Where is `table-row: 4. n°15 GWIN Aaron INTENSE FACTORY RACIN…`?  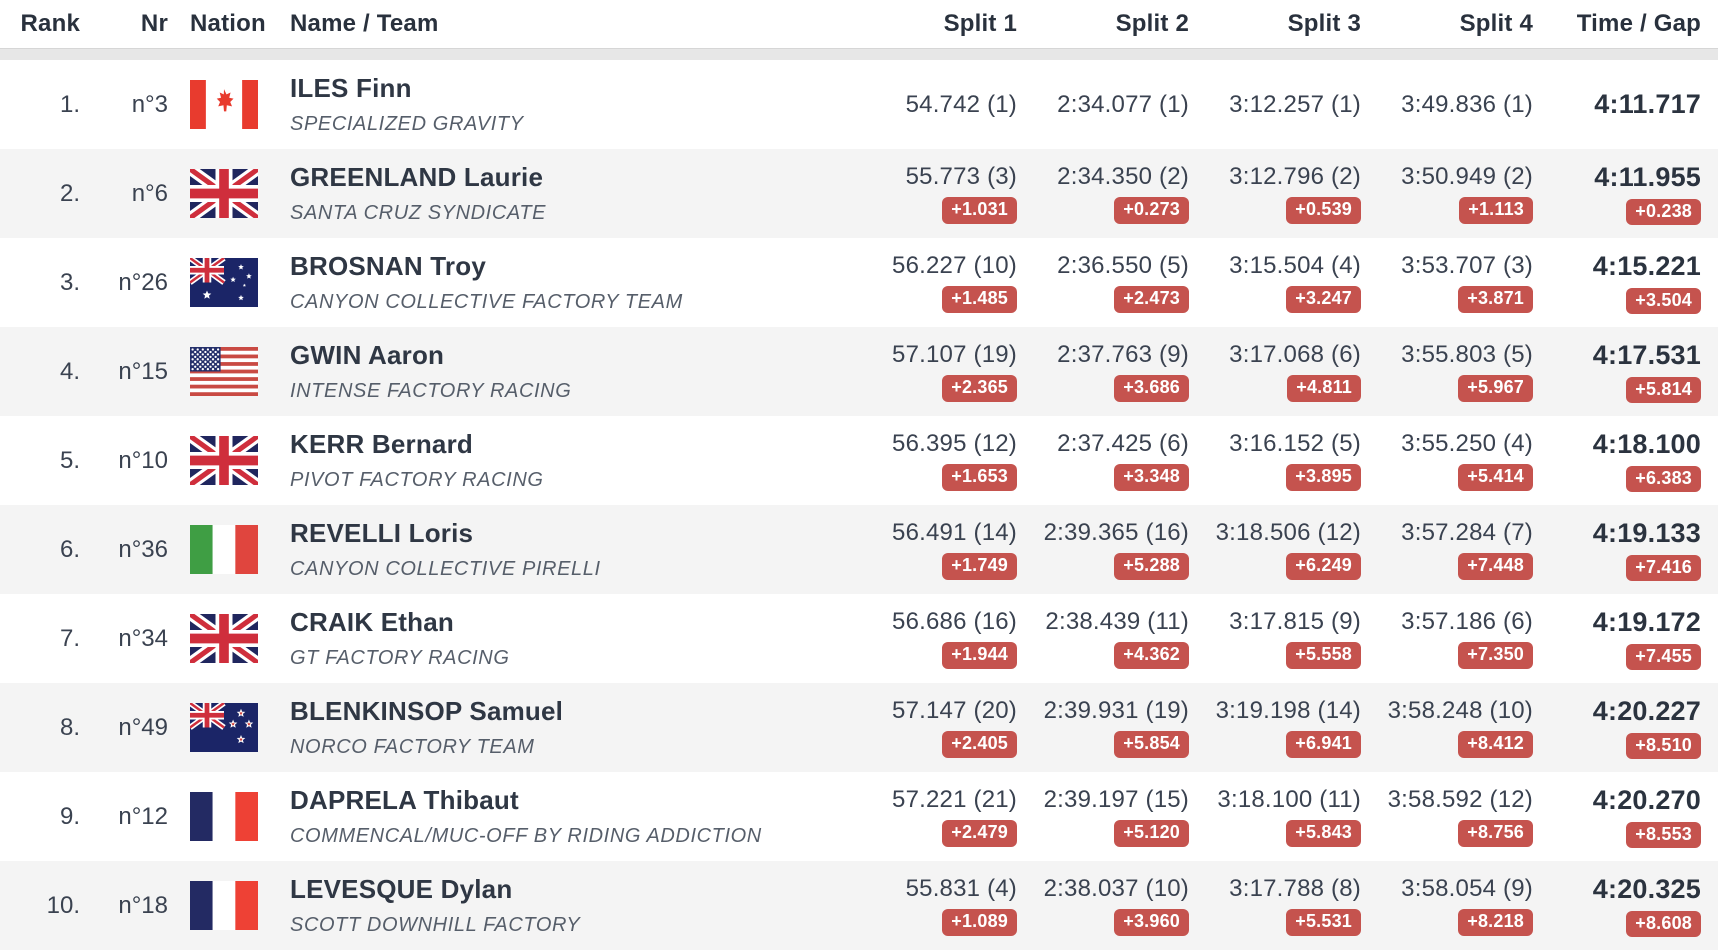
table-row: 4. n°15 GWIN Aaron INTENSE FACTORY RACIN… is located at coordinates (859, 371).